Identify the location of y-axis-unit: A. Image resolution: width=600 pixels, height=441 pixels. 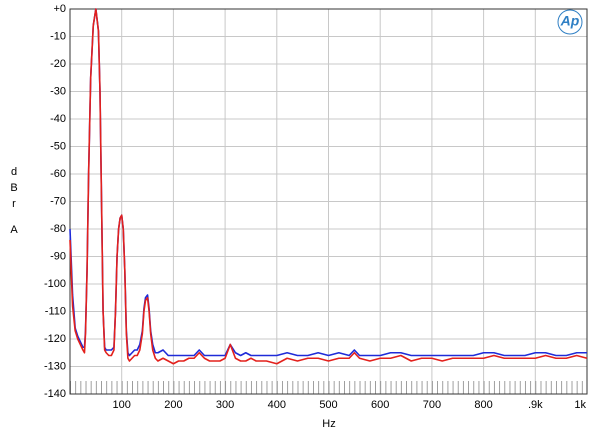
(14, 230).